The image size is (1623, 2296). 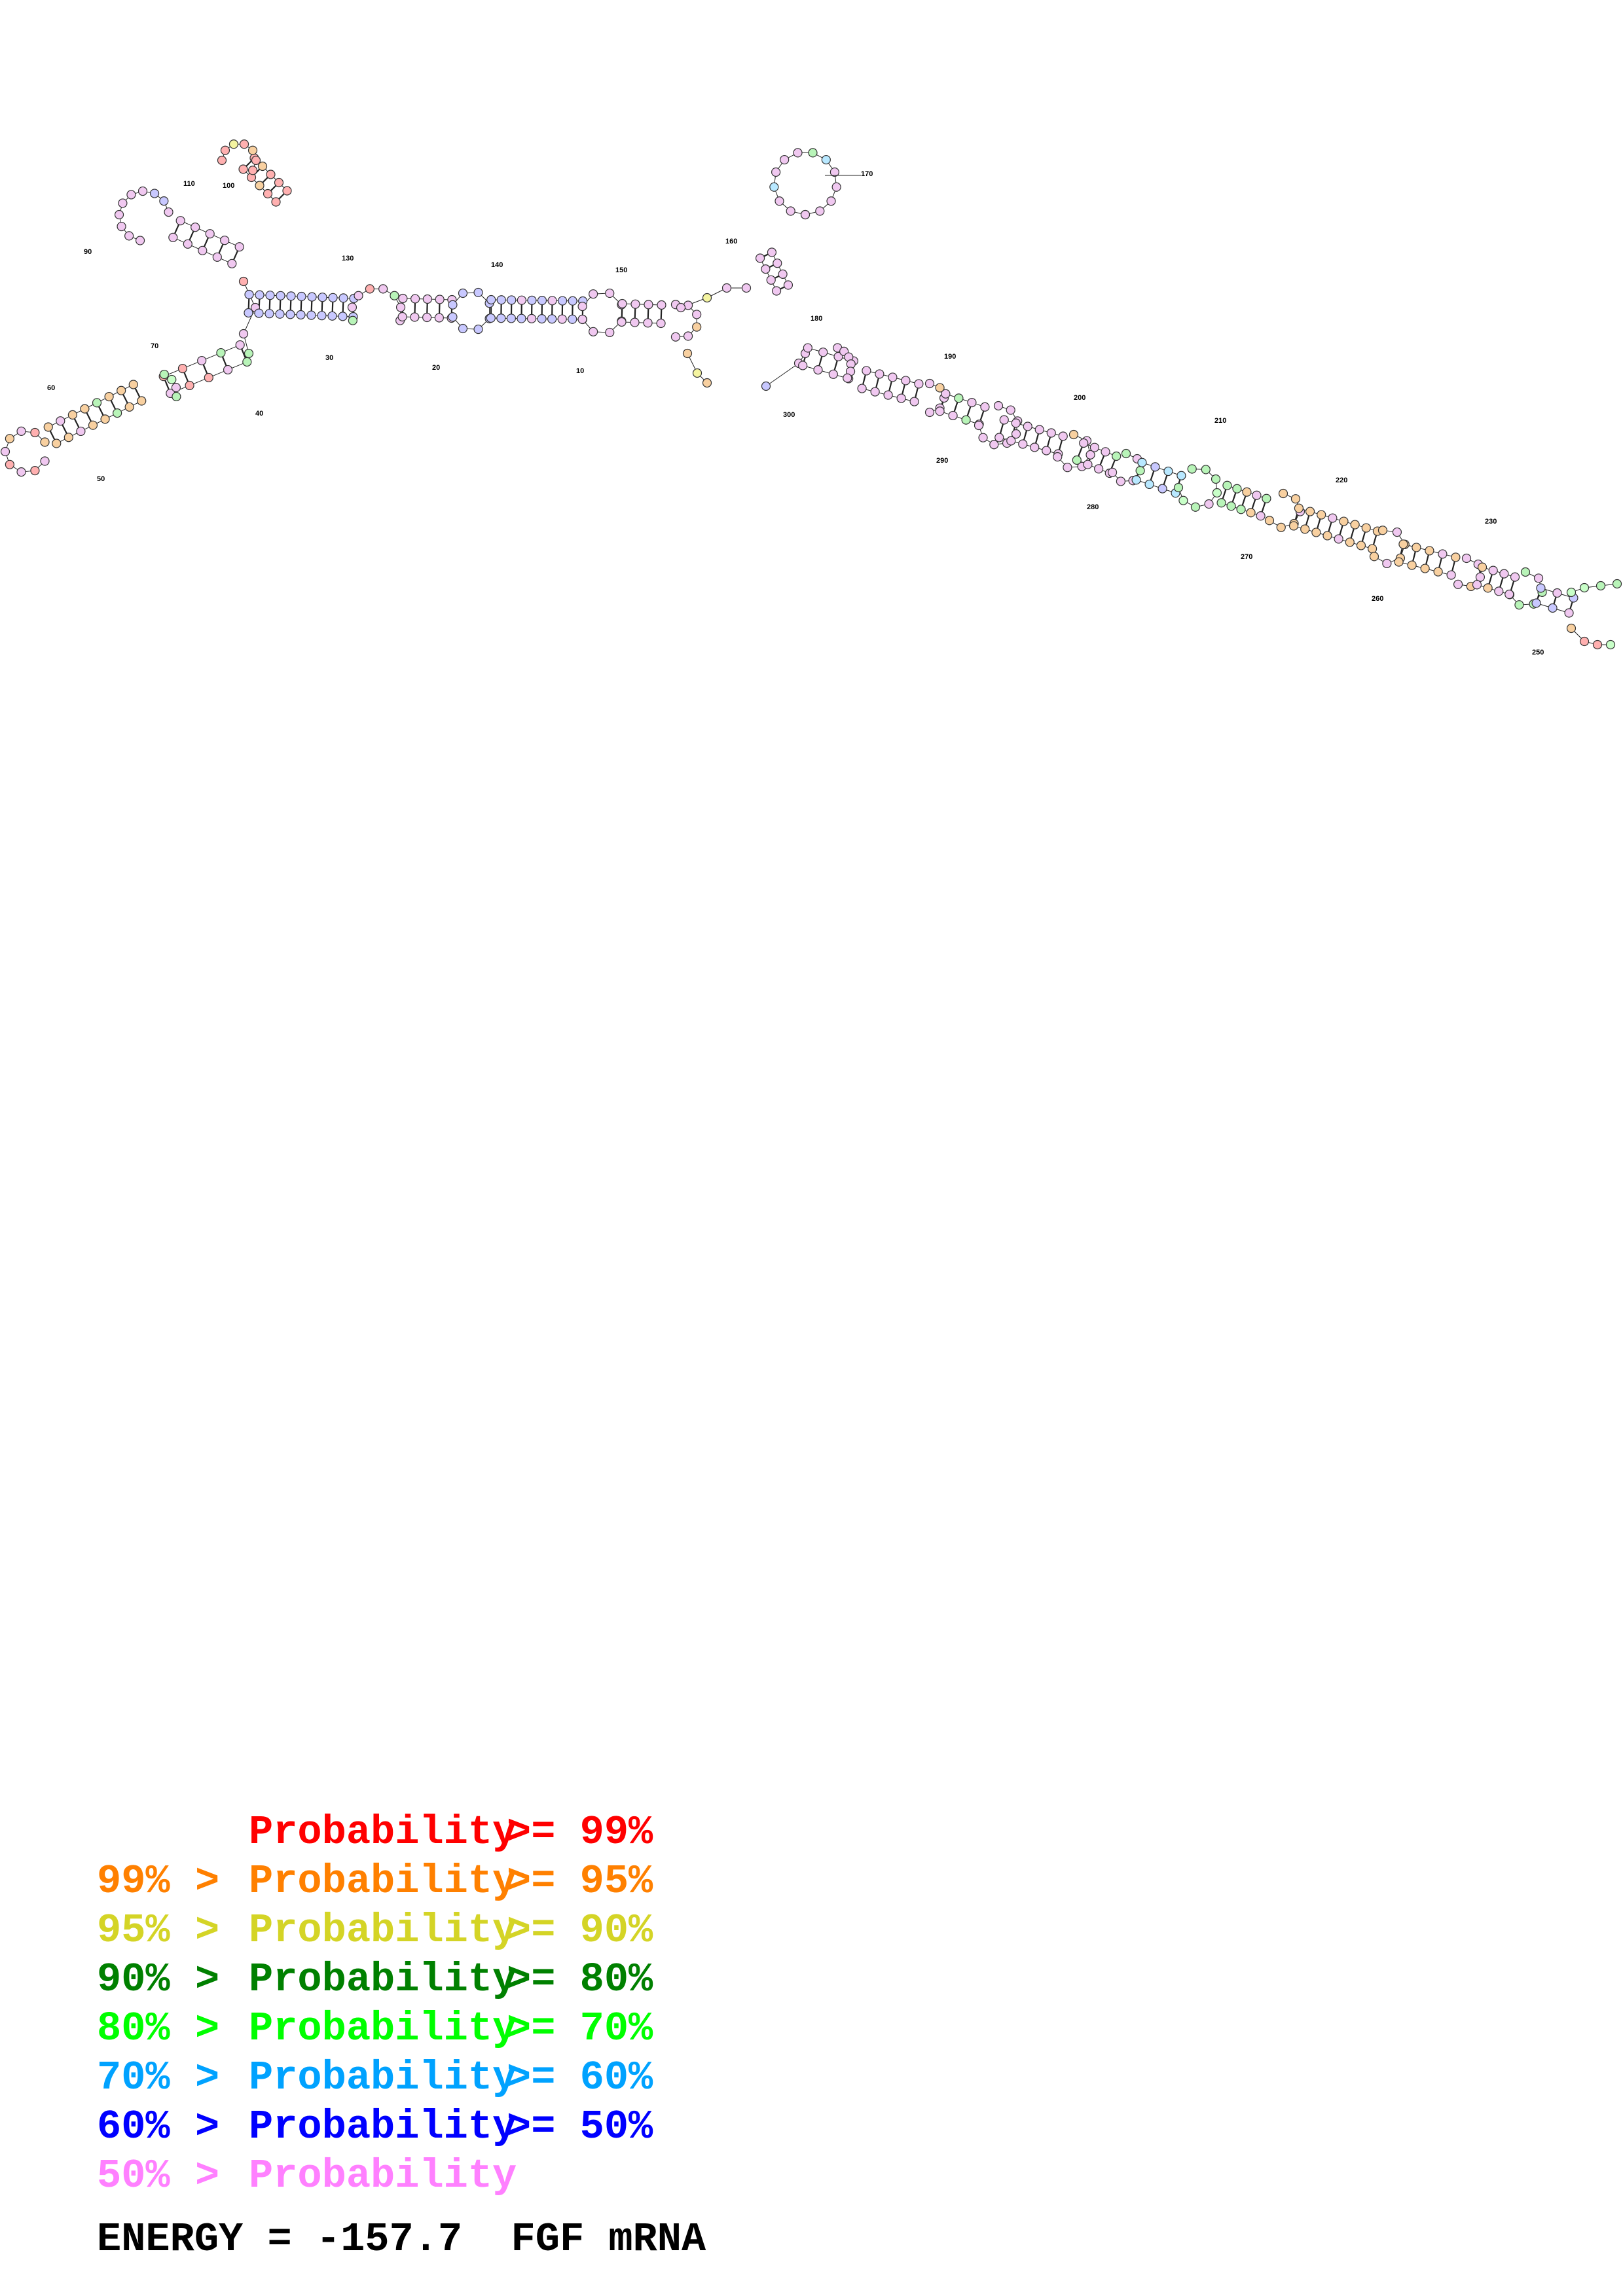 What do you see at coordinates (436, 368) in the screenshot?
I see `position-label: 20` at bounding box center [436, 368].